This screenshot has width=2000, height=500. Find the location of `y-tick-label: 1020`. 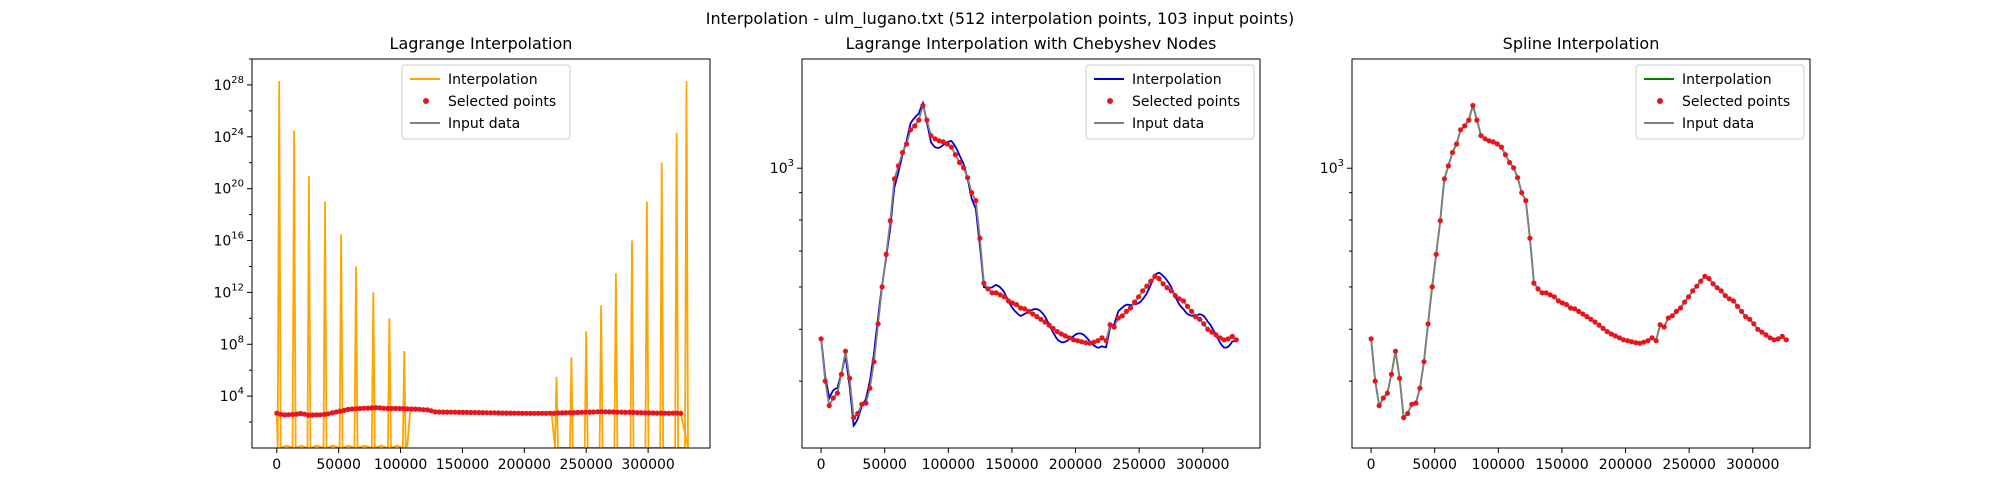

y-tick-label: 1020 is located at coordinates (228, 188).